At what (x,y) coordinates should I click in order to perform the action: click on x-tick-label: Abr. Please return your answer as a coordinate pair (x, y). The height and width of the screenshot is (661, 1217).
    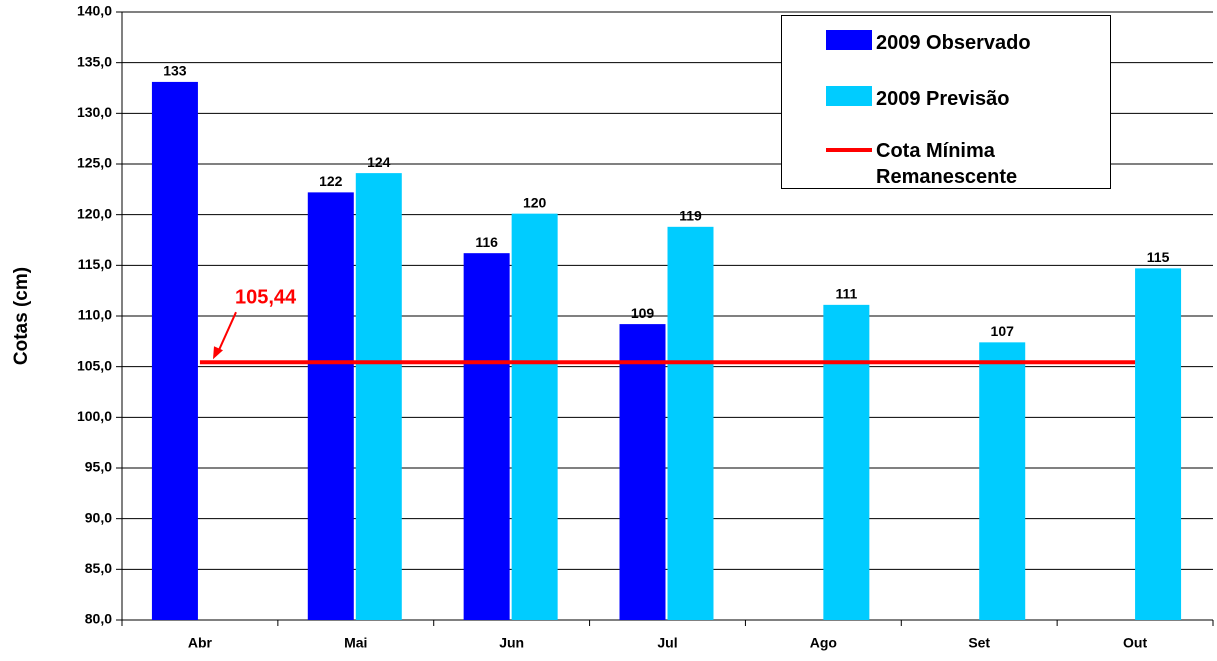
    Looking at the image, I should click on (200, 643).